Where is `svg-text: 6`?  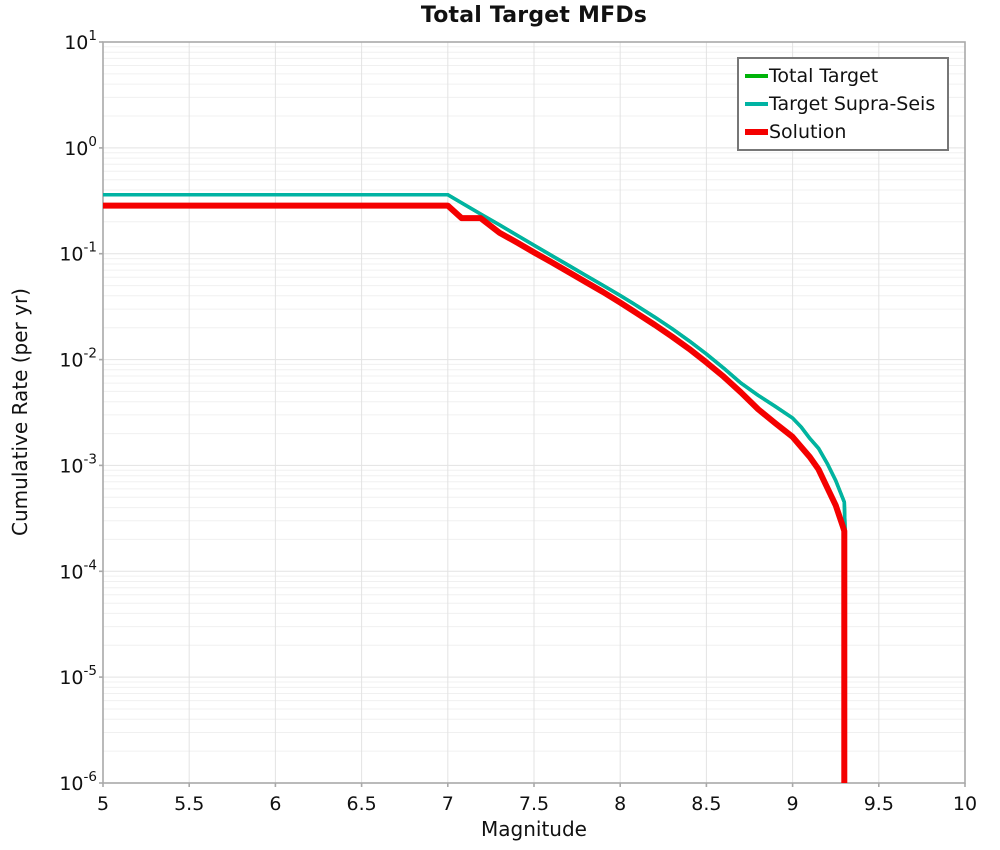 svg-text: 6 is located at coordinates (275, 804).